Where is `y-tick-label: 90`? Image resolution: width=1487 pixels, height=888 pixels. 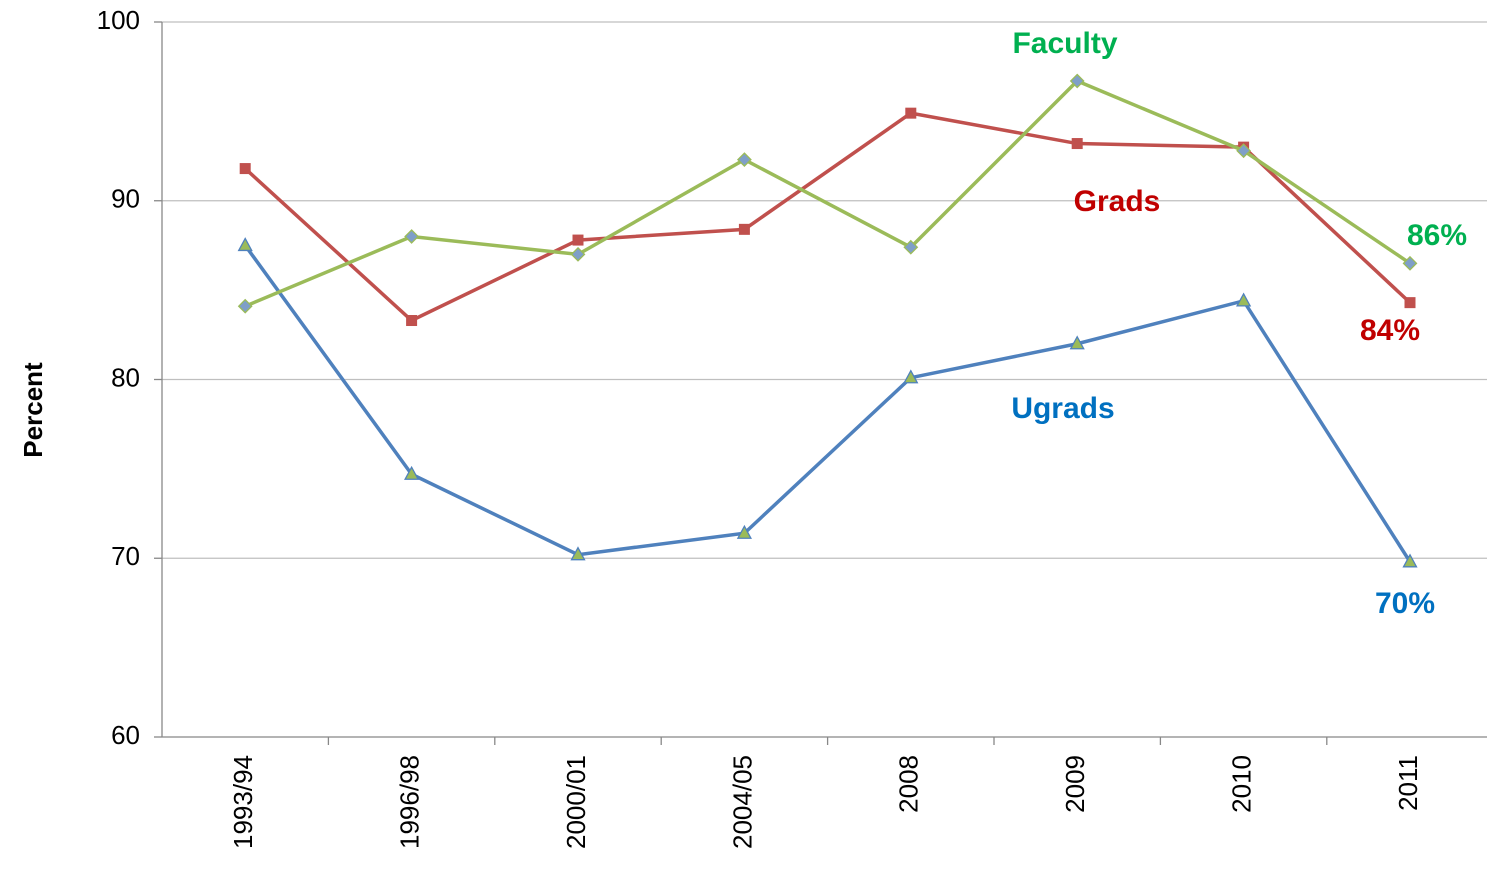 y-tick-label: 90 is located at coordinates (125, 199).